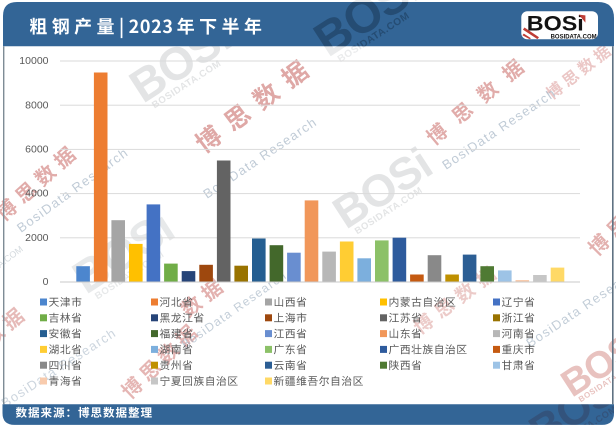  Describe the element at coordinates (37, 150) in the screenshot. I see `svg-text: 6000` at that location.